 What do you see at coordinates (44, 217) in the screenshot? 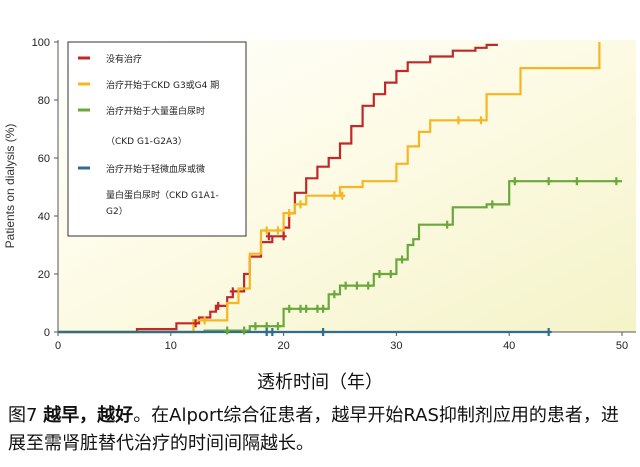
I see `y-tick-label-40: 40` at bounding box center [44, 217].